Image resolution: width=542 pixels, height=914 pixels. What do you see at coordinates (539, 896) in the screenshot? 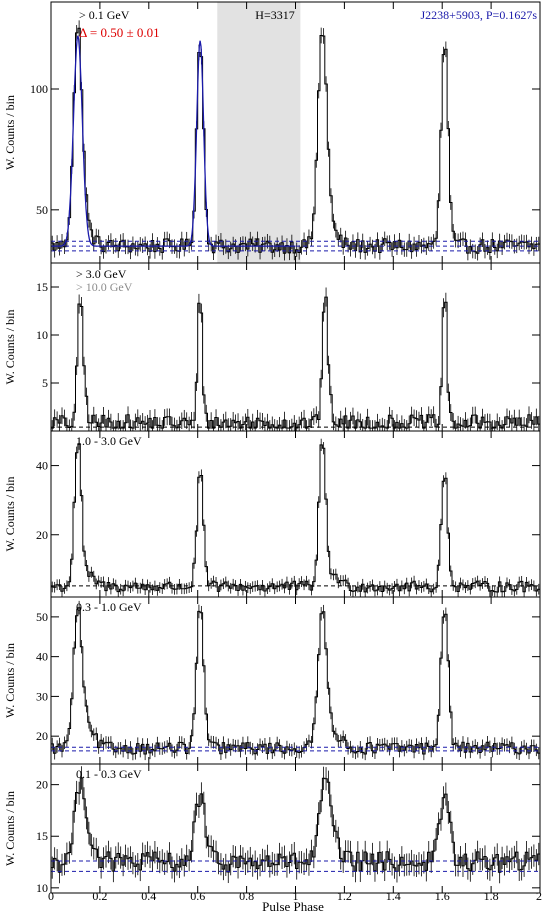
I see `x-tick-label: 2` at bounding box center [539, 896].